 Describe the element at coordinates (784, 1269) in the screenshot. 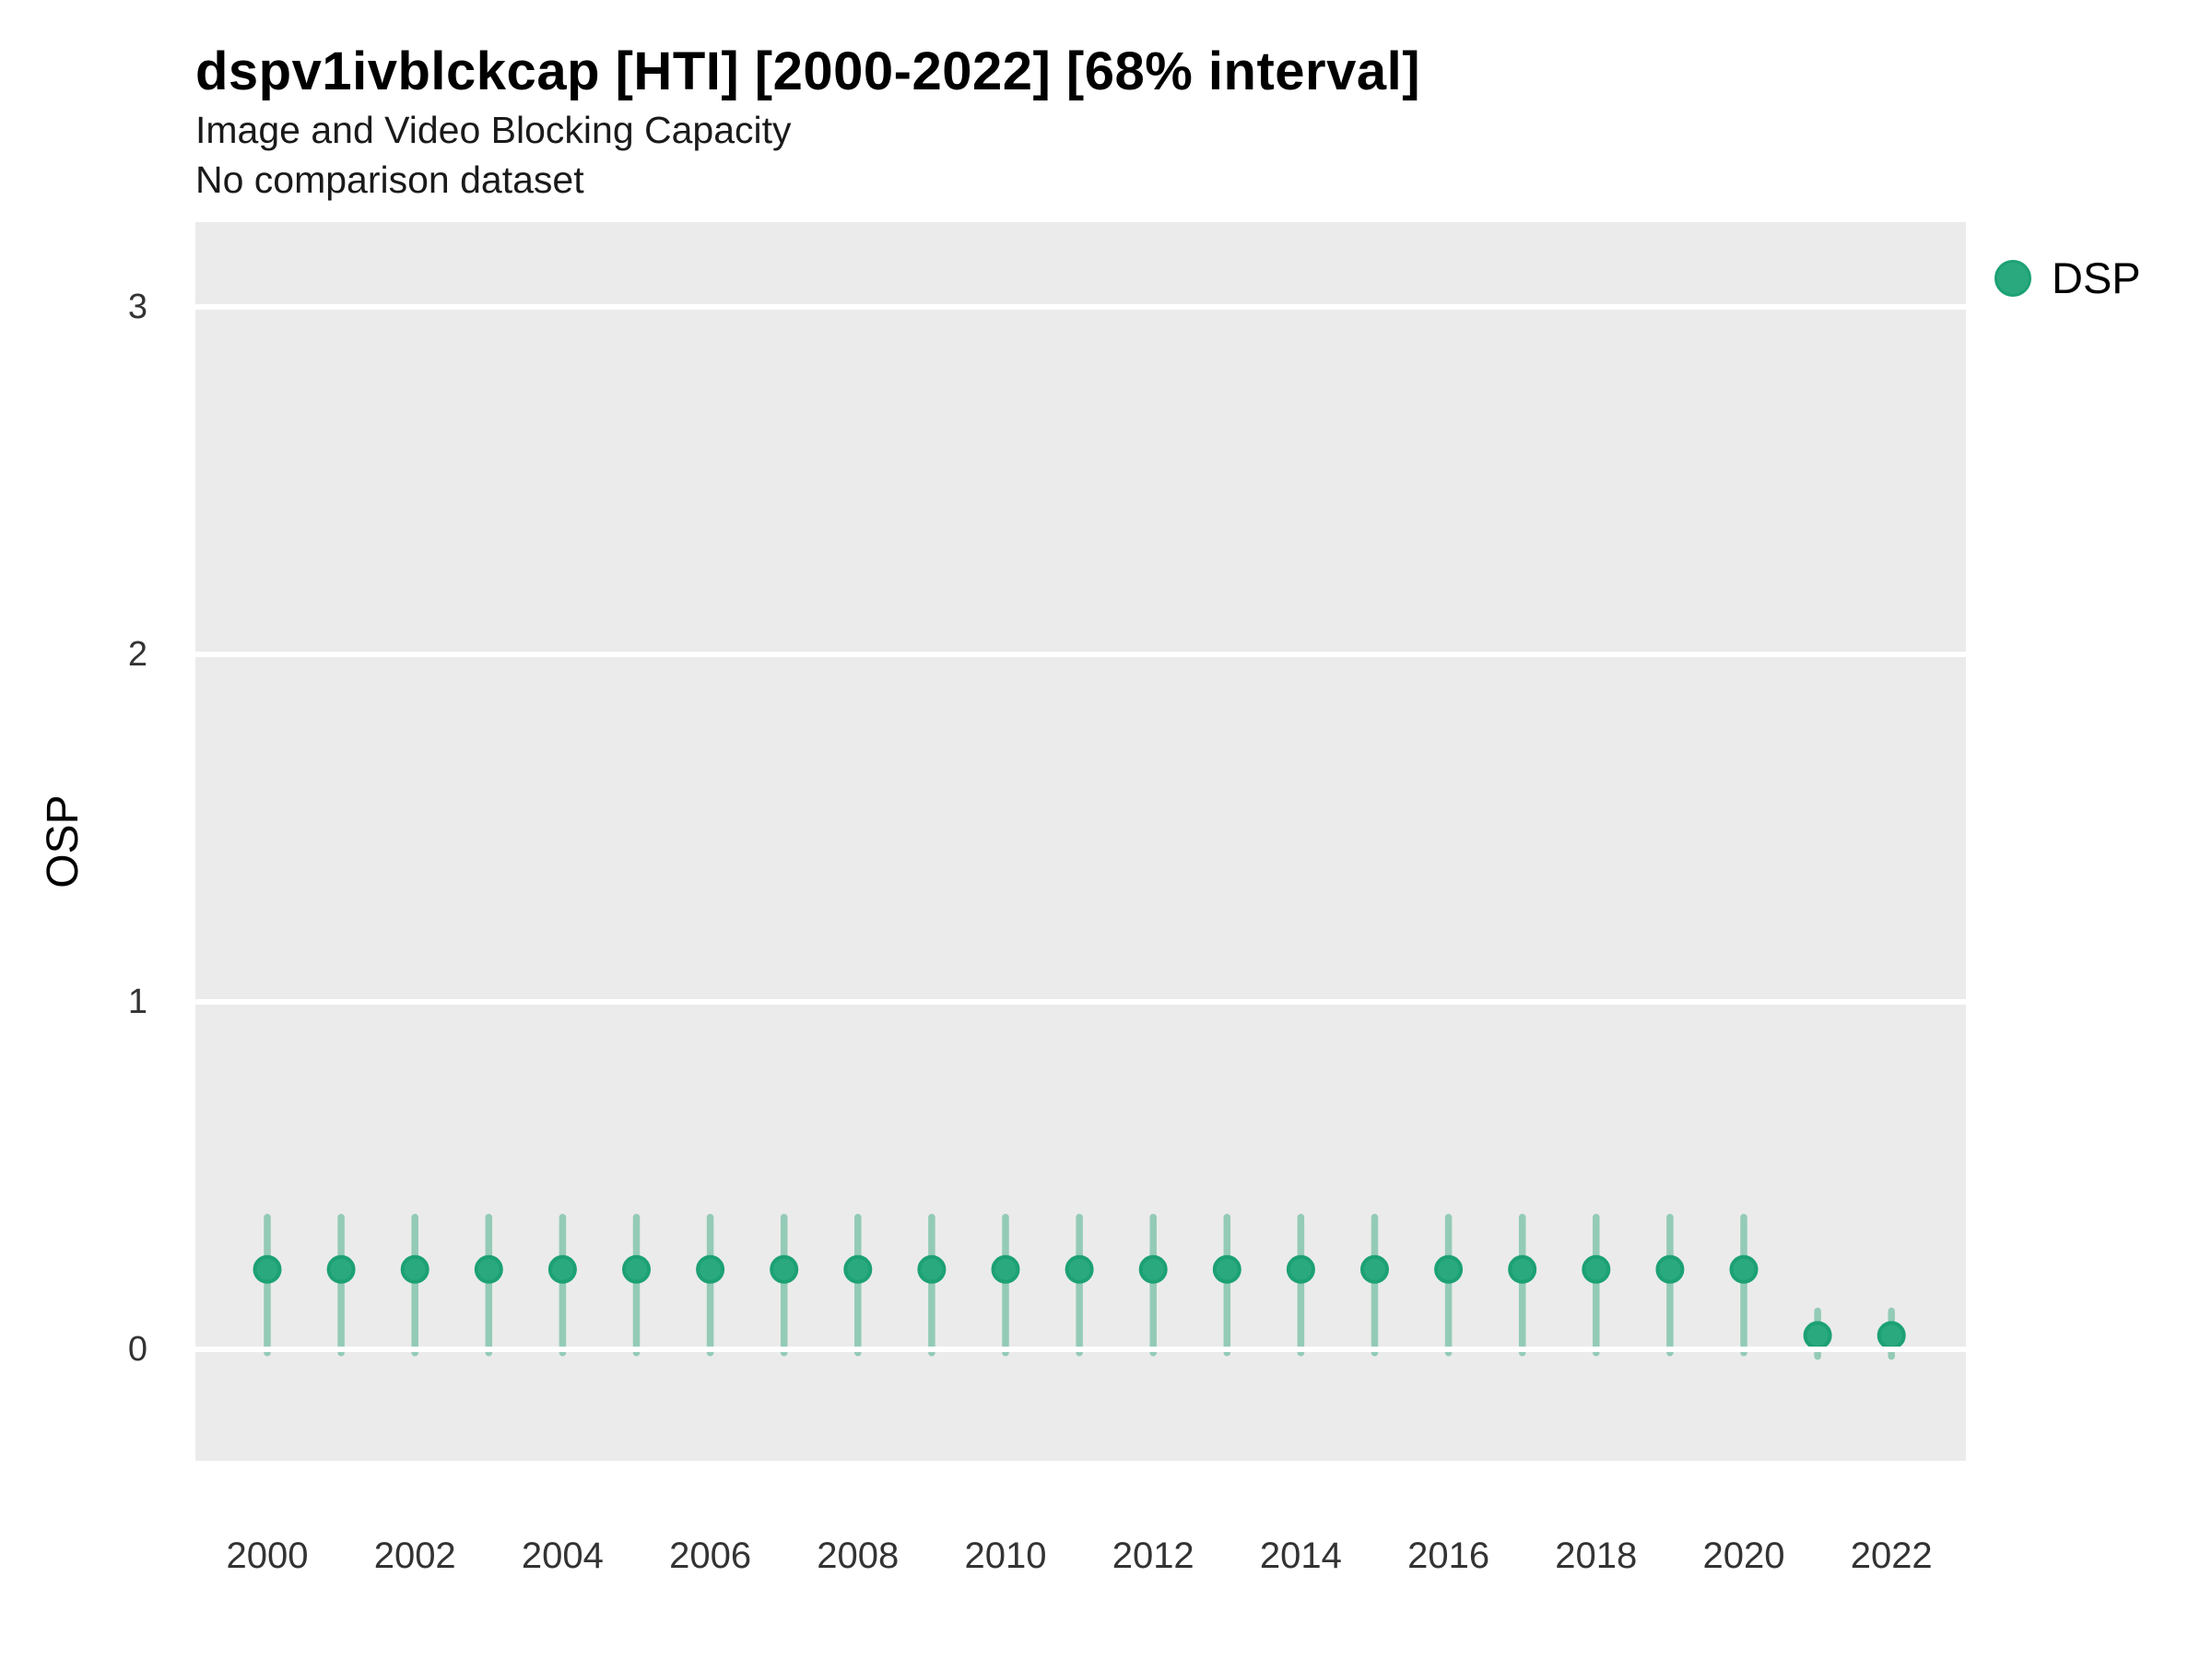

I see `data-point-2007` at that location.